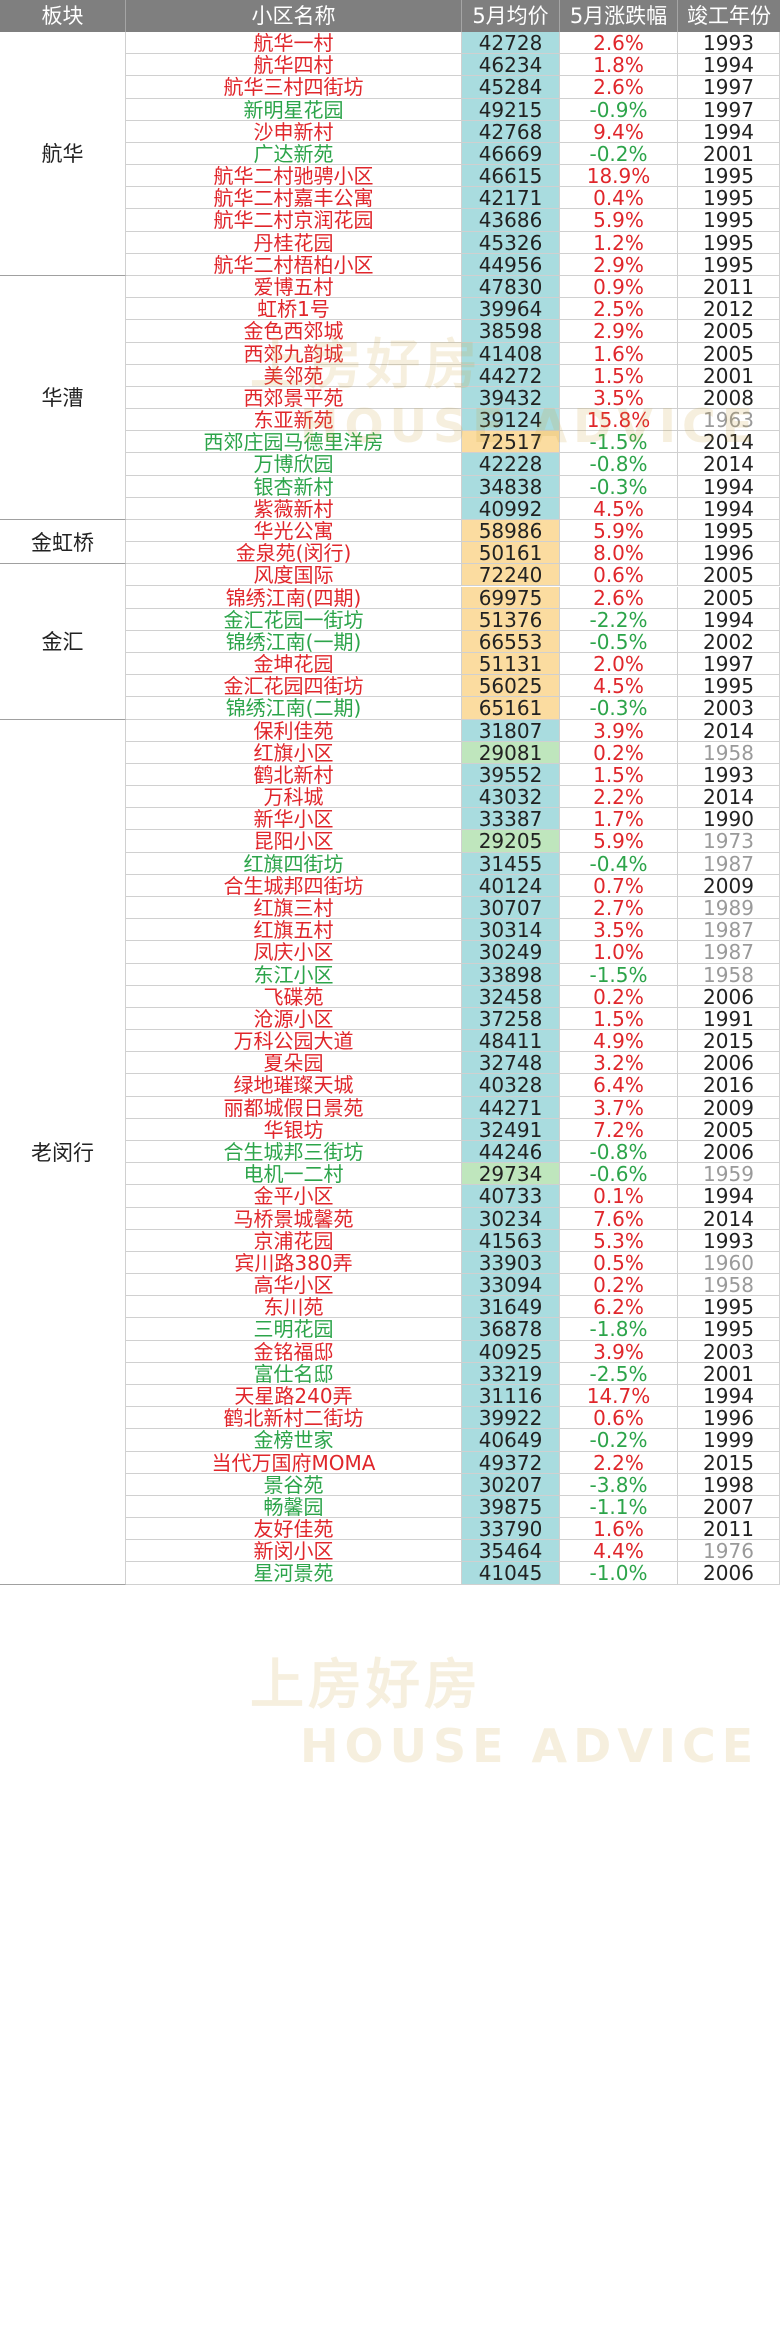 The width and height of the screenshot is (780, 2344). I want to click on community-name-cell: 高华小区, so click(294, 1285).